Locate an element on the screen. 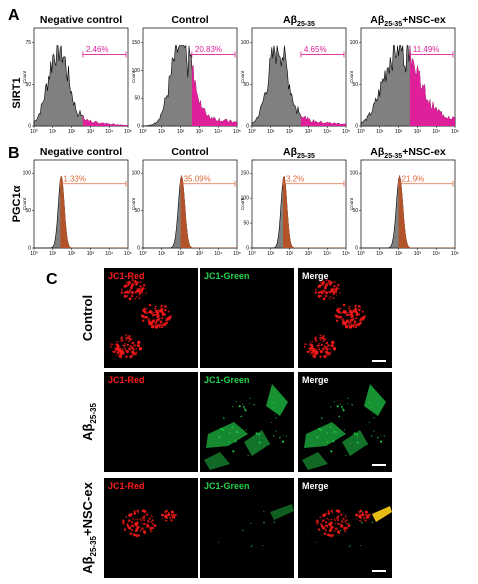 This screenshot has height=584, width=478. histogram-title: Control is located at coordinates (189, 20).